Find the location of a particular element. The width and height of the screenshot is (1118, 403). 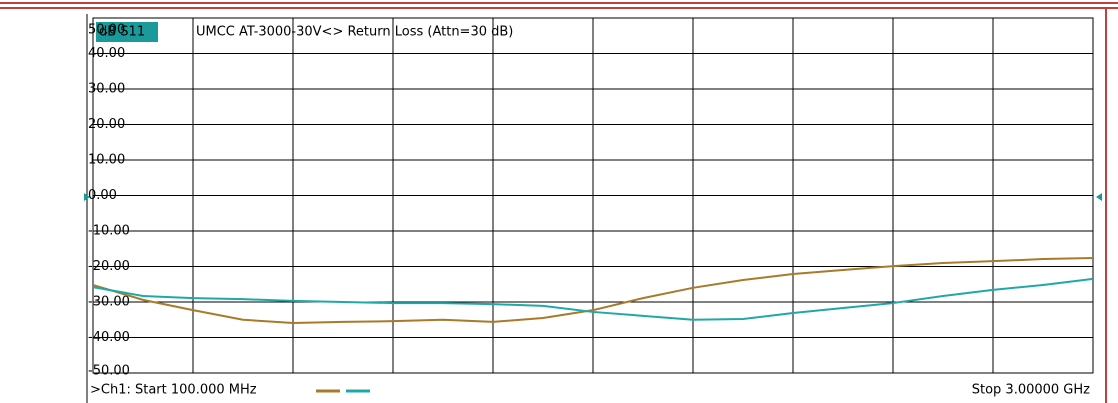

trace-badge is located at coordinates (127, 32).